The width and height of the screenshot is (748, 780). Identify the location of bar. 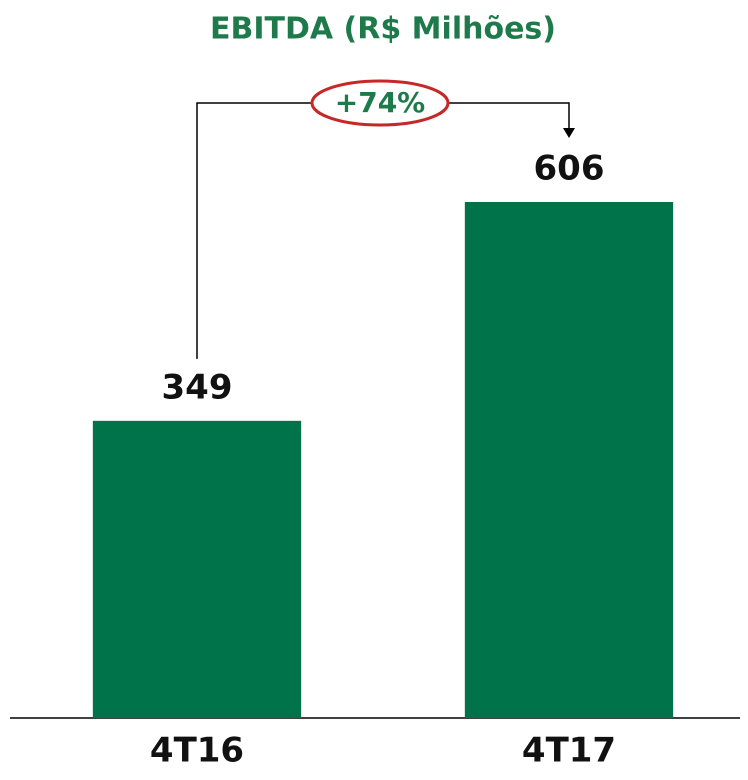
(197, 569).